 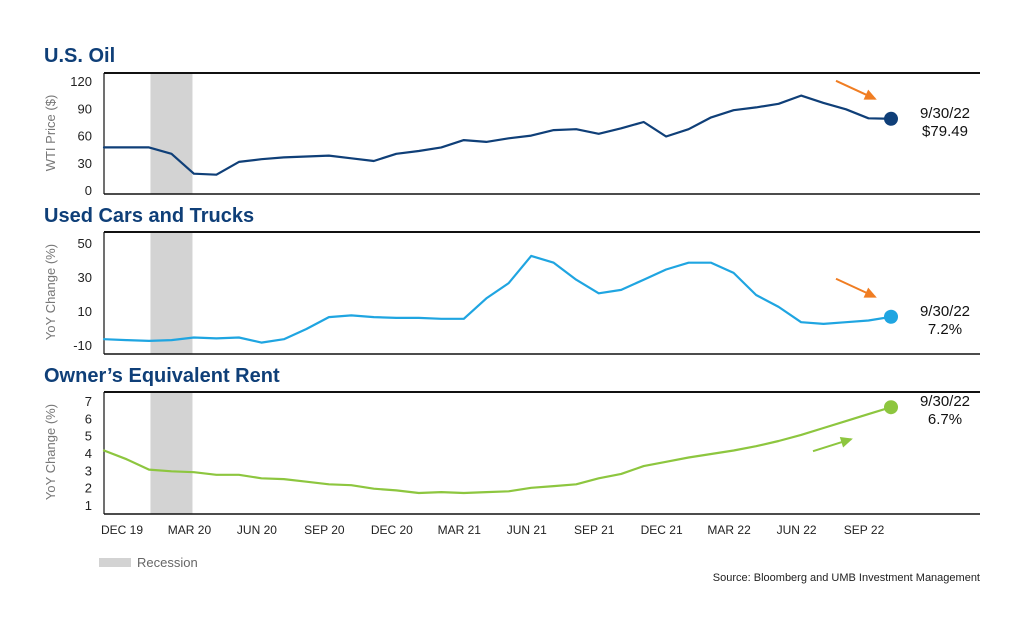 What do you see at coordinates (864, 530) in the screenshot?
I see `x-tick-label: SEP 22` at bounding box center [864, 530].